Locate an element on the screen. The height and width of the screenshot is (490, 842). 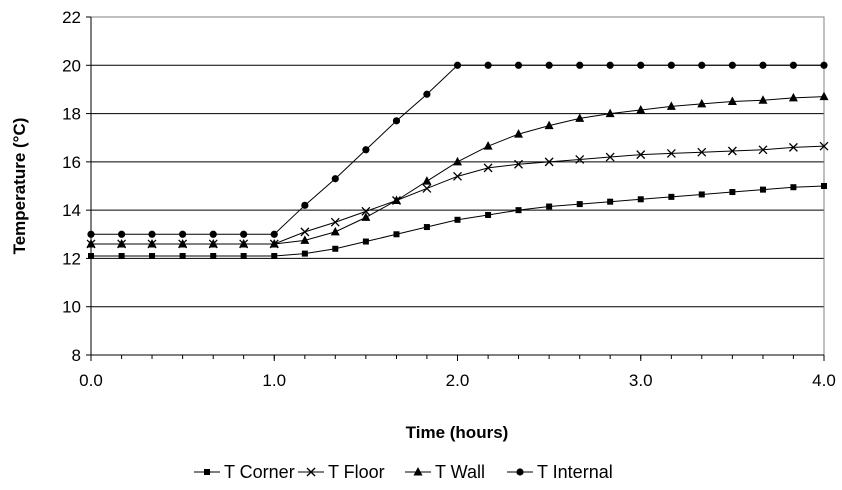
x-tick-label: 4.0 is located at coordinates (824, 380).